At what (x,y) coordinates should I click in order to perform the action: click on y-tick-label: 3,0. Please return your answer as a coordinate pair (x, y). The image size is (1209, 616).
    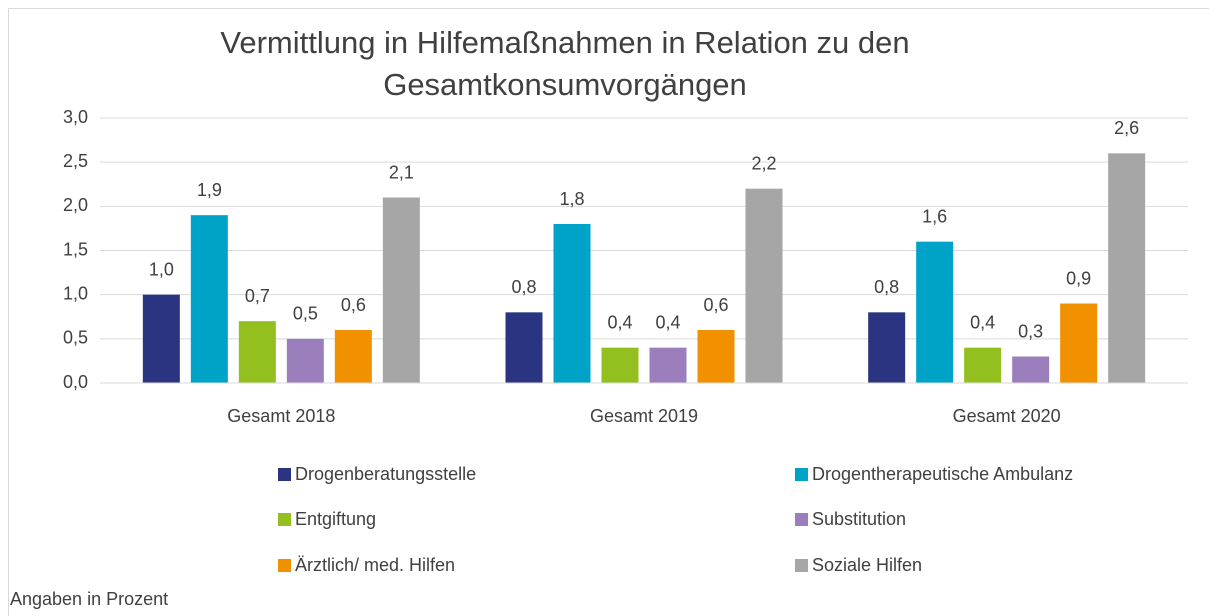
    Looking at the image, I should click on (75, 117).